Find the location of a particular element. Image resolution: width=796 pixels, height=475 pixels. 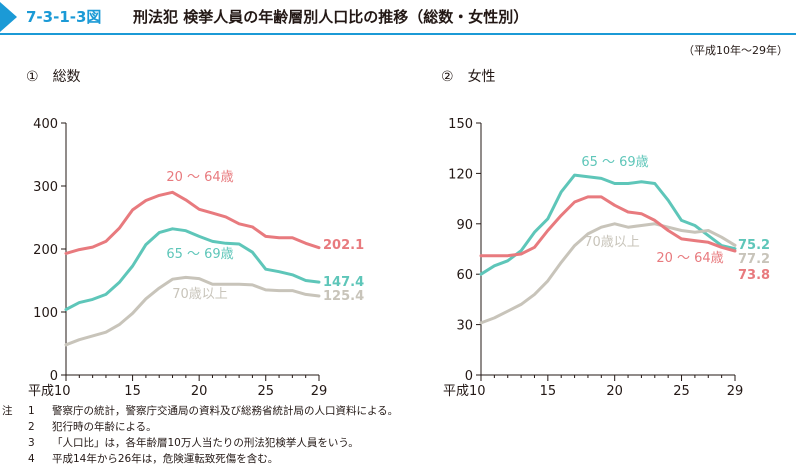

note-text: 犯行時の年齢による。 is located at coordinates (104, 427).